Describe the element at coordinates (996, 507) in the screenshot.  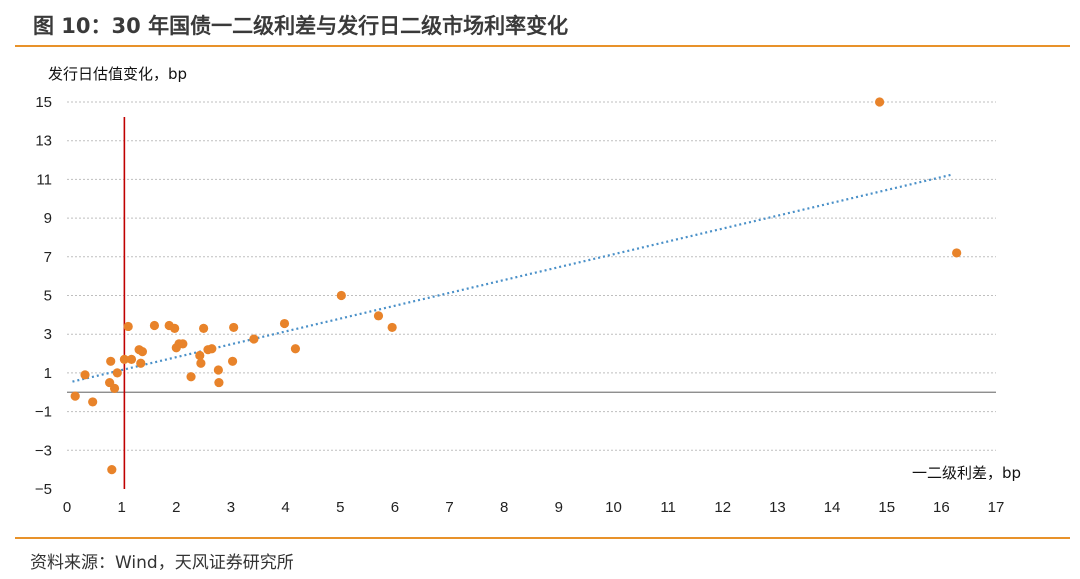
I see `x-tick-label: 17` at that location.